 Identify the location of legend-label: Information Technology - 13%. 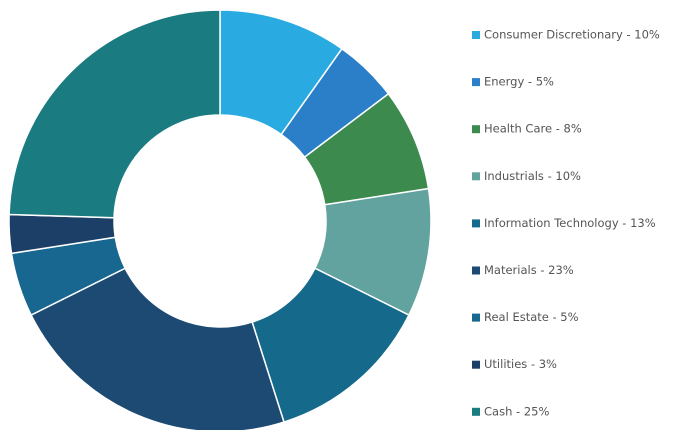
(570, 223).